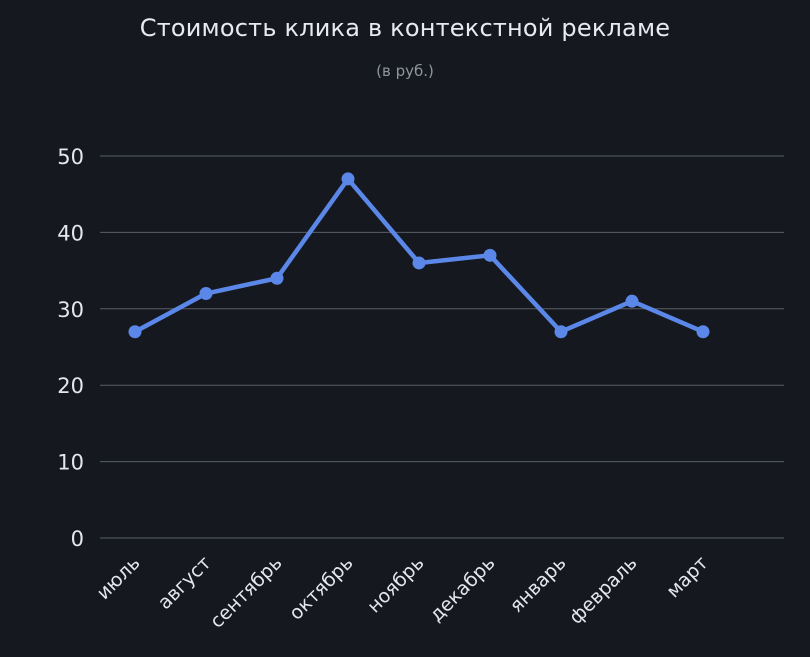 The height and width of the screenshot is (657, 810). What do you see at coordinates (77, 539) in the screenshot?
I see `y-tick-label: 0` at bounding box center [77, 539].